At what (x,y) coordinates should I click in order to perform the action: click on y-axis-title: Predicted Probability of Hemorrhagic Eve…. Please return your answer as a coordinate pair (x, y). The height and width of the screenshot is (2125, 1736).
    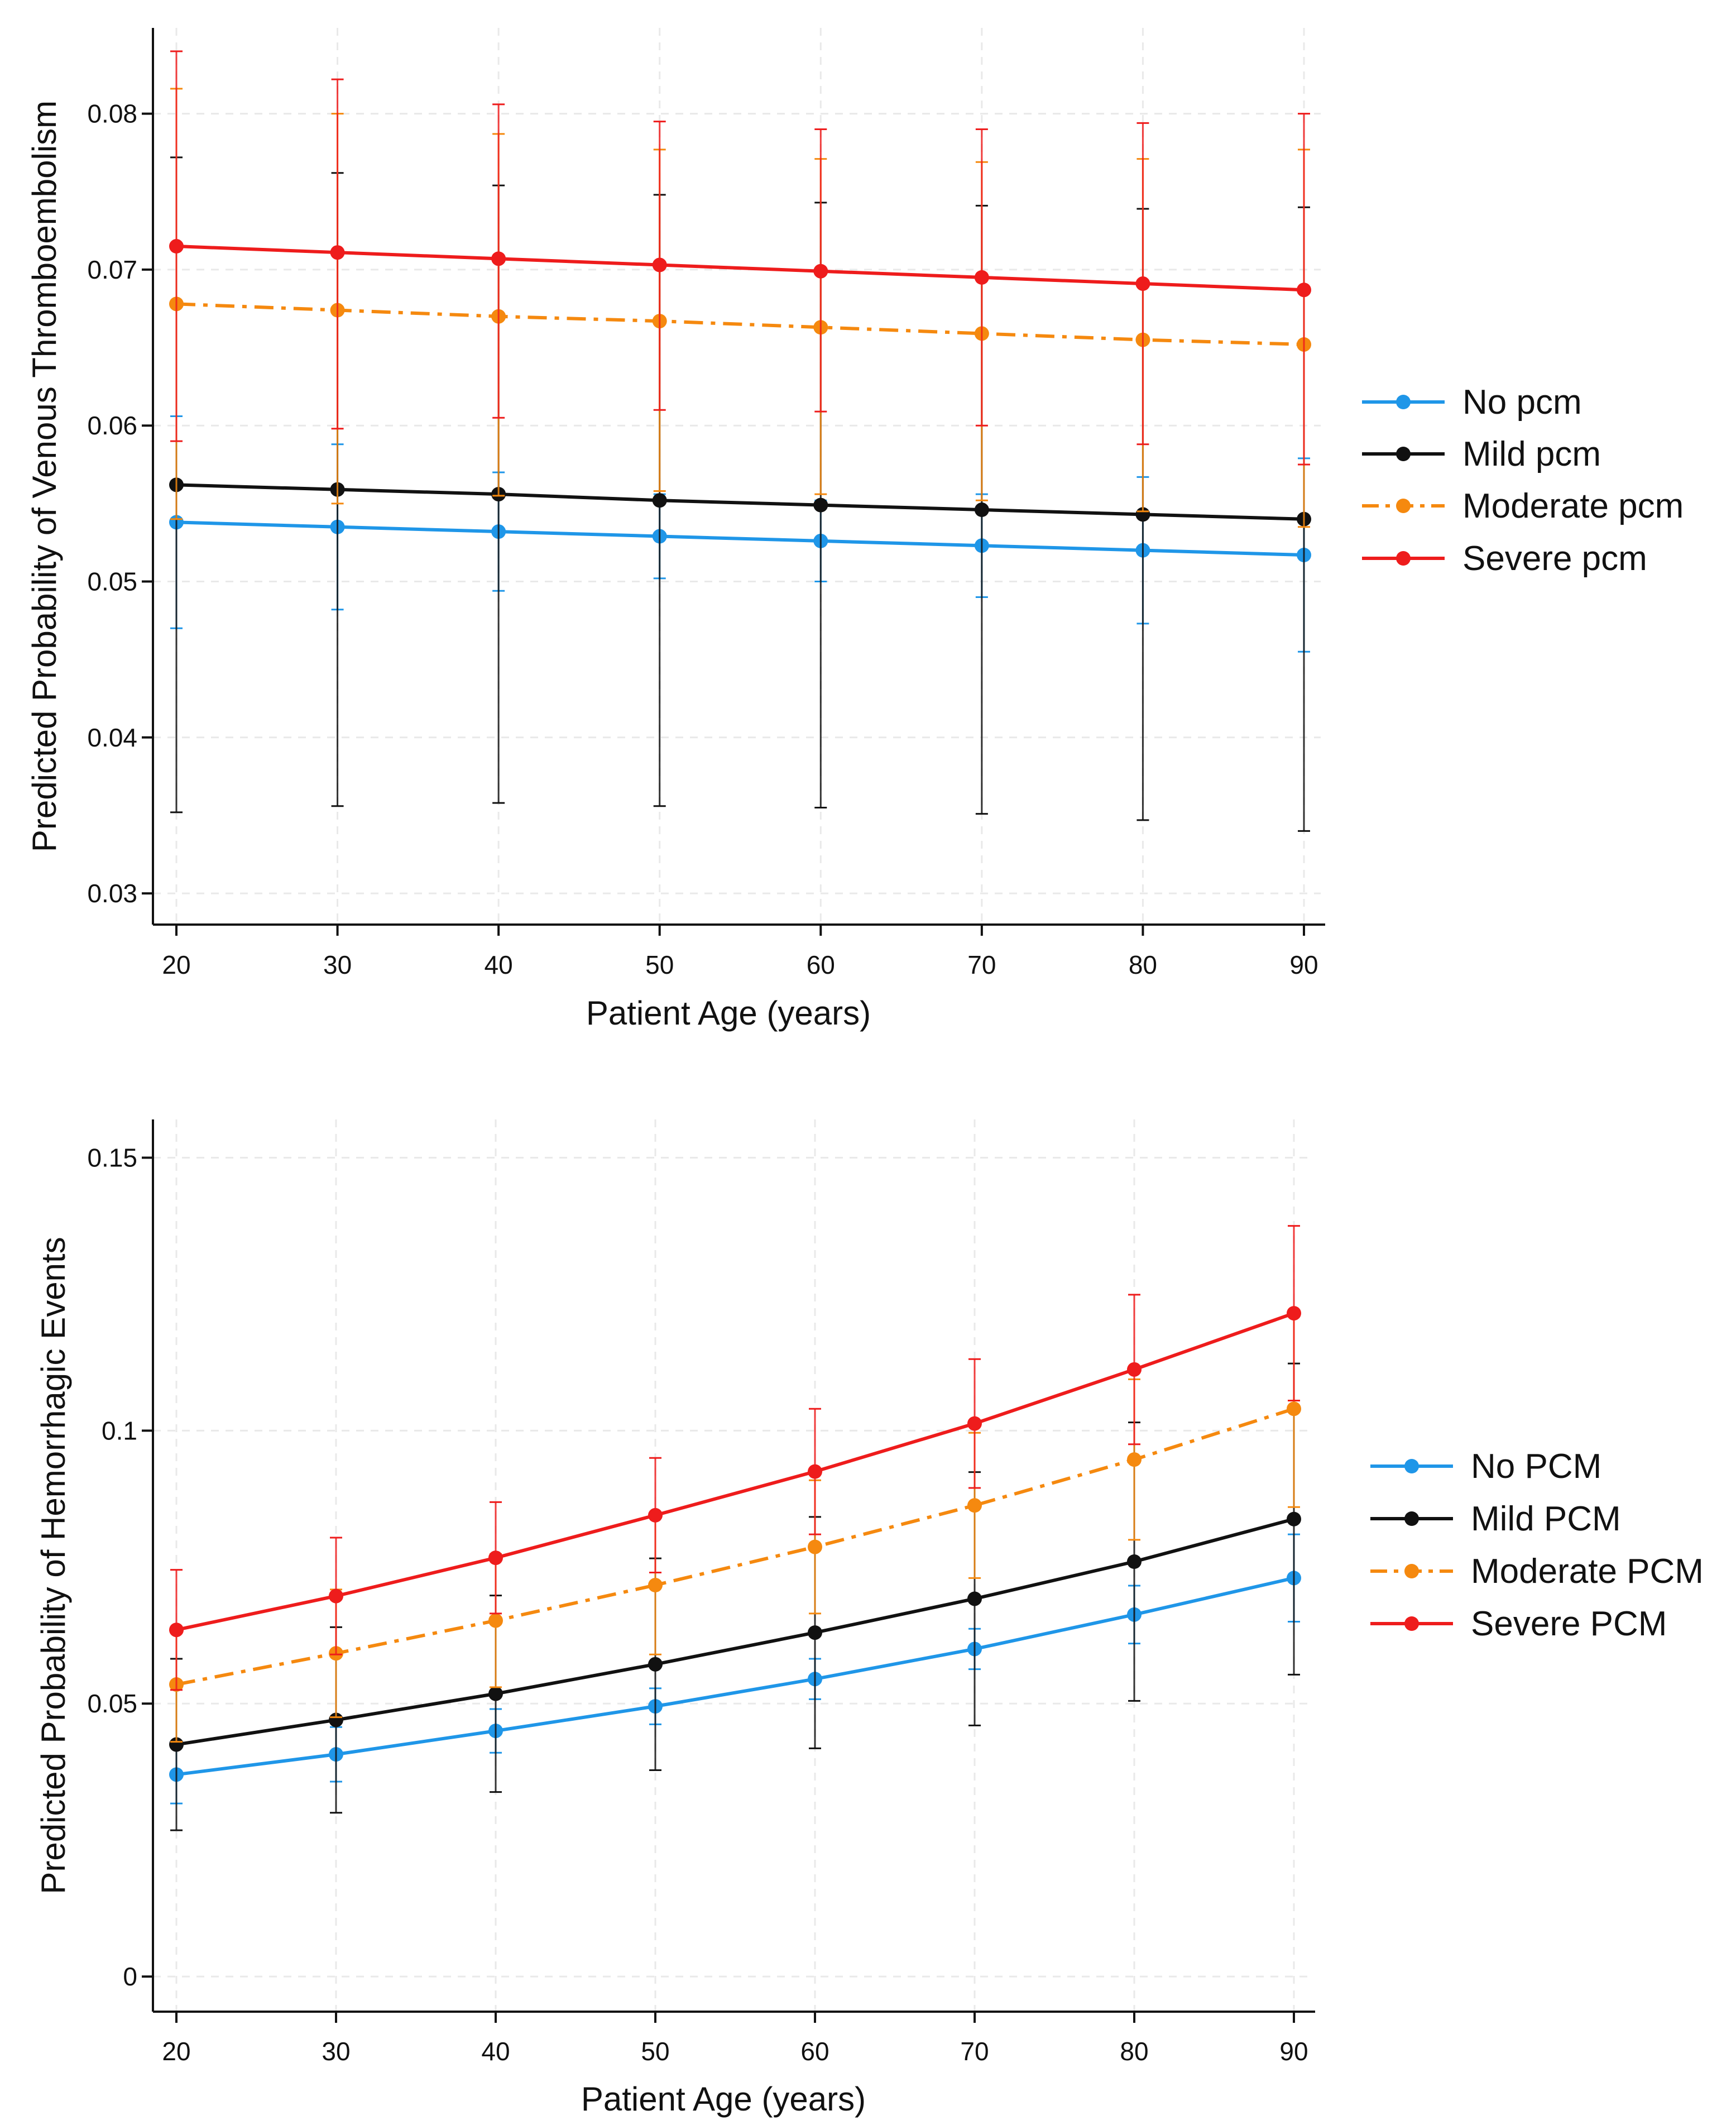
    Looking at the image, I should click on (53, 1565).